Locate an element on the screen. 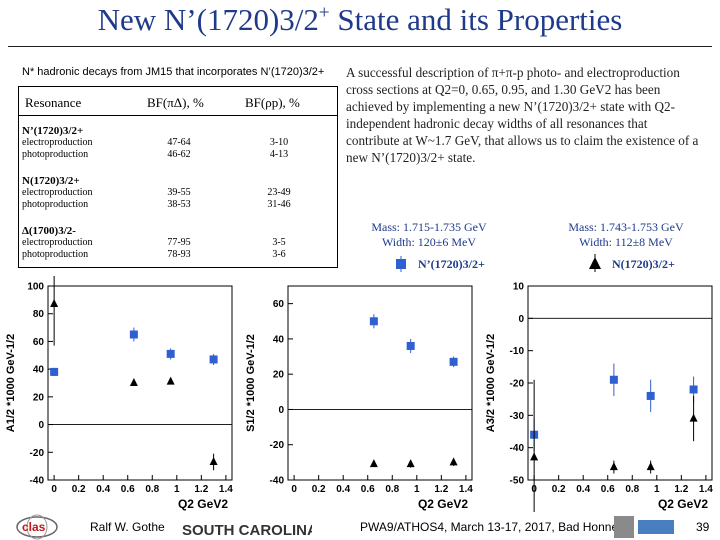 The width and height of the screenshot is (720, 540). university-logo: SOUTH CAROLINA is located at coordinates (247, 530).